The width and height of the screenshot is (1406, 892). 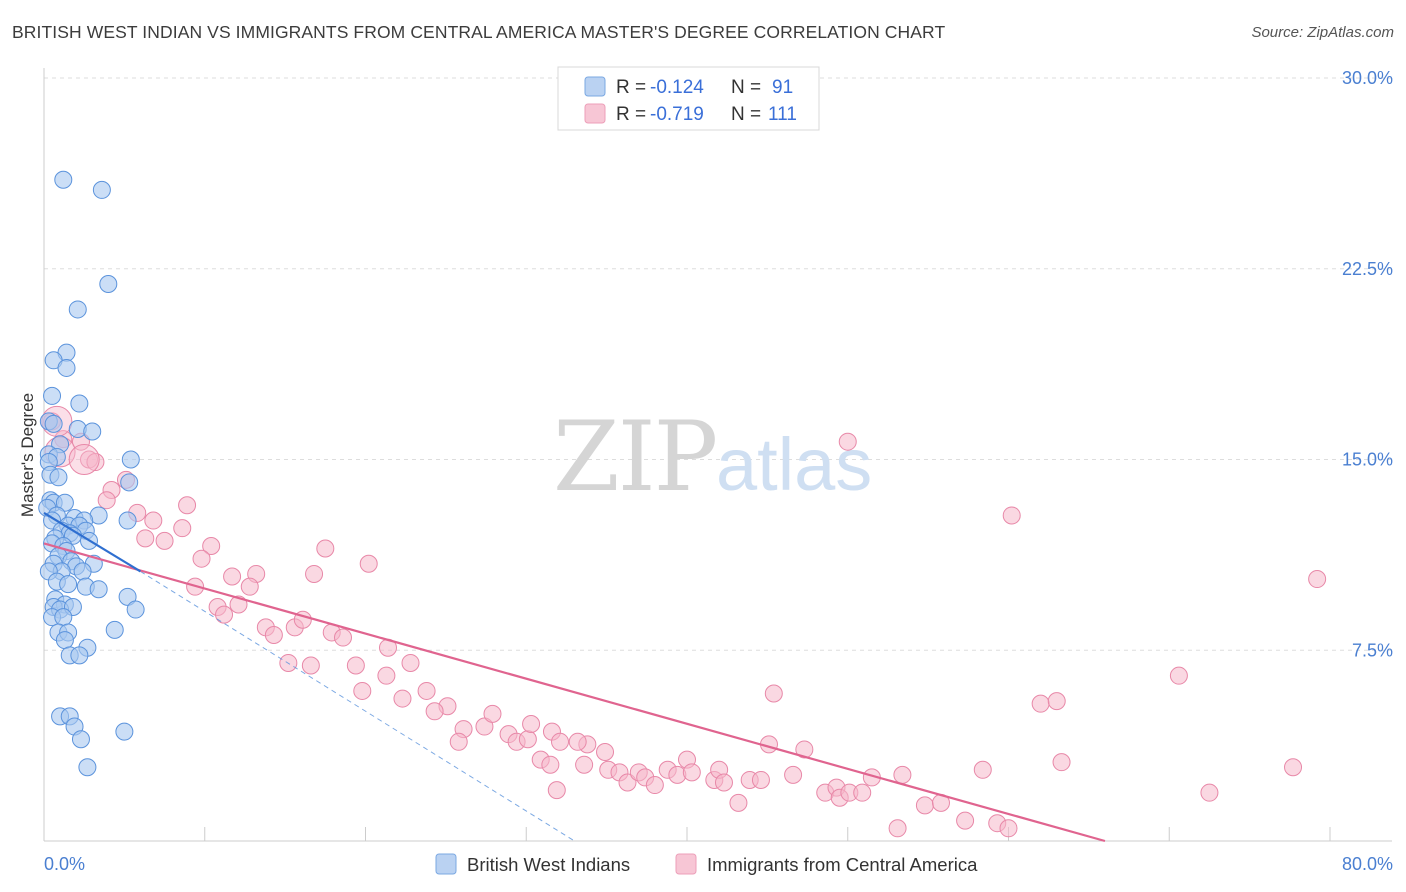 I want to click on series-blue-points, so click(x=91, y=473).